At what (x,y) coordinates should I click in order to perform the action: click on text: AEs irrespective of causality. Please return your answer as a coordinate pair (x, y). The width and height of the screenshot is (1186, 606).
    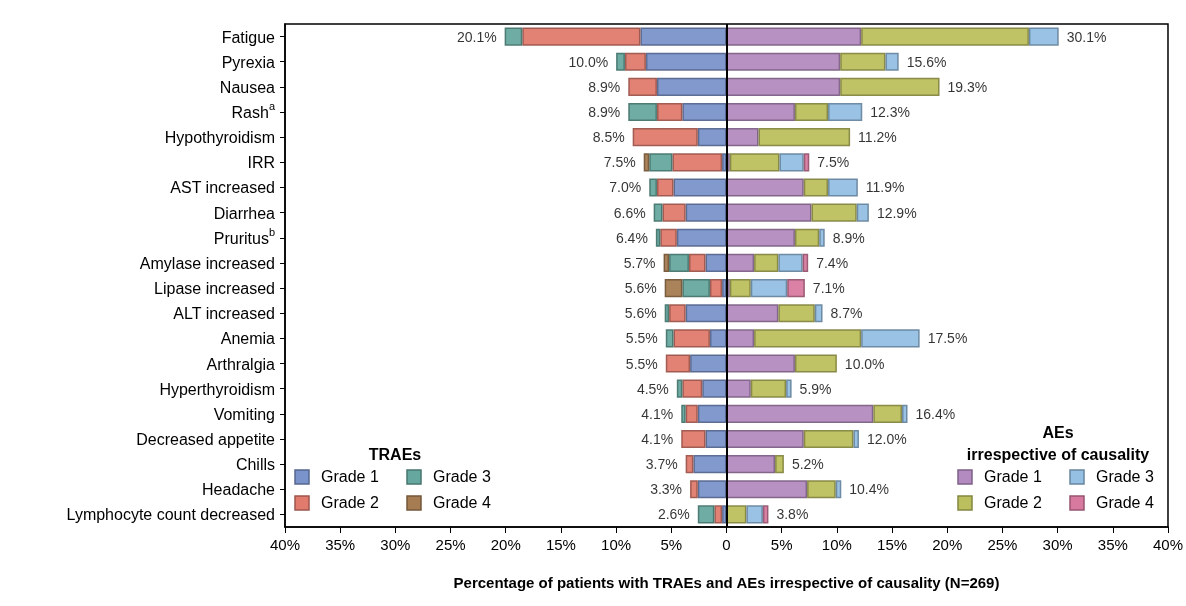
    Looking at the image, I should click on (1058, 443).